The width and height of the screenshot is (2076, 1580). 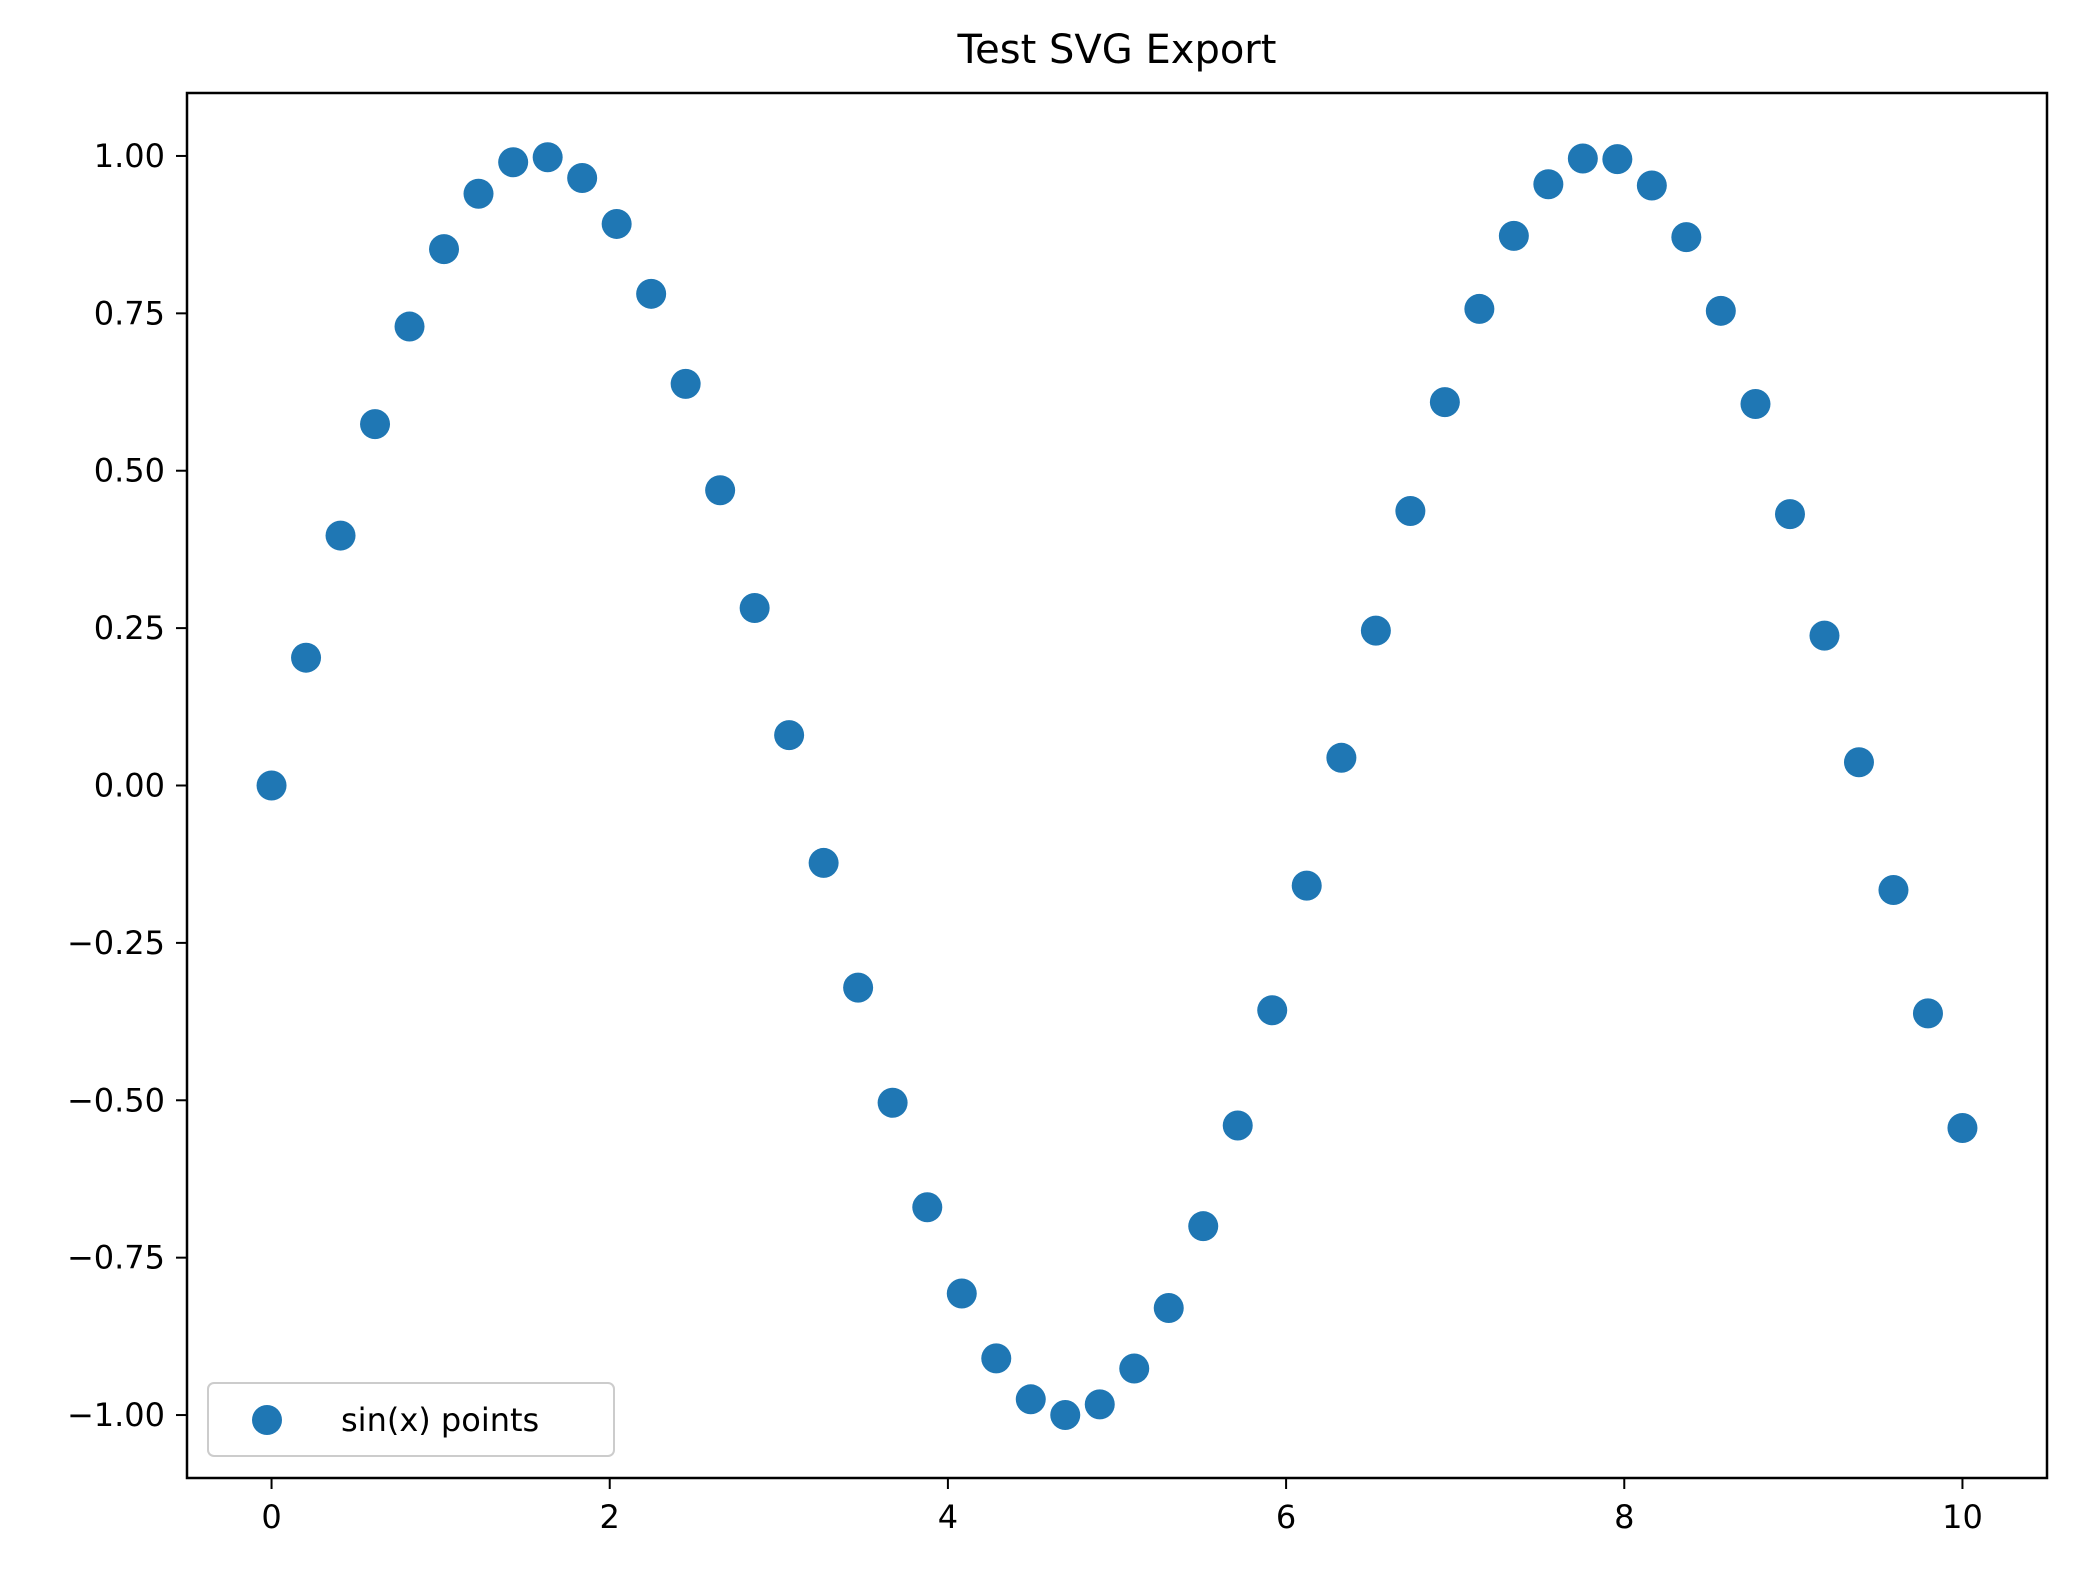 I want to click on y-tick-label: 0.75, so click(x=129, y=313).